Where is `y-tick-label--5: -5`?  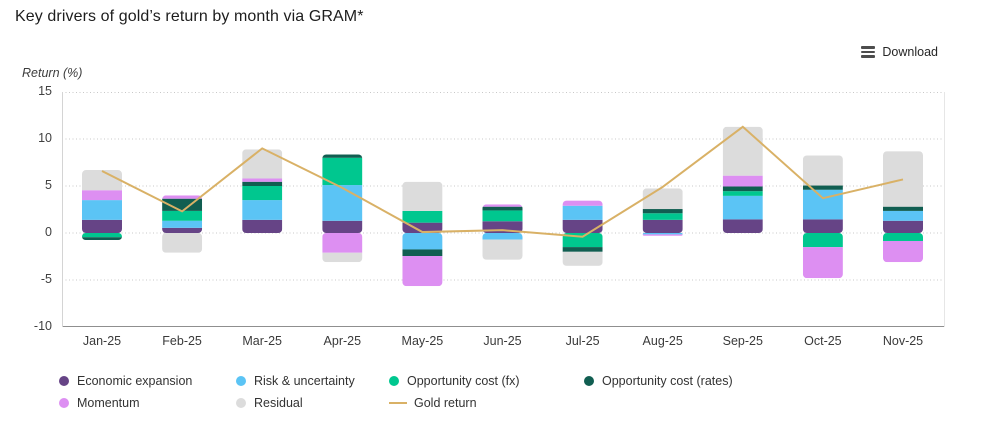 y-tick-label--5: -5 is located at coordinates (46, 279).